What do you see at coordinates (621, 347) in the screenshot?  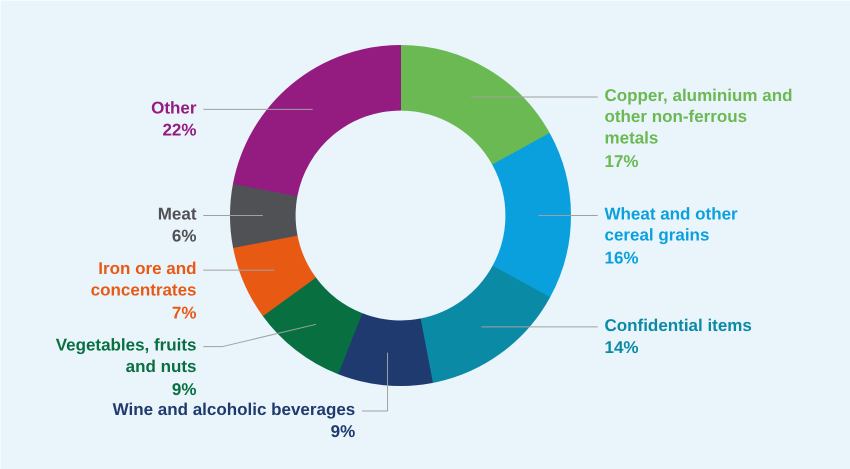 I see `data-label: 14%` at bounding box center [621, 347].